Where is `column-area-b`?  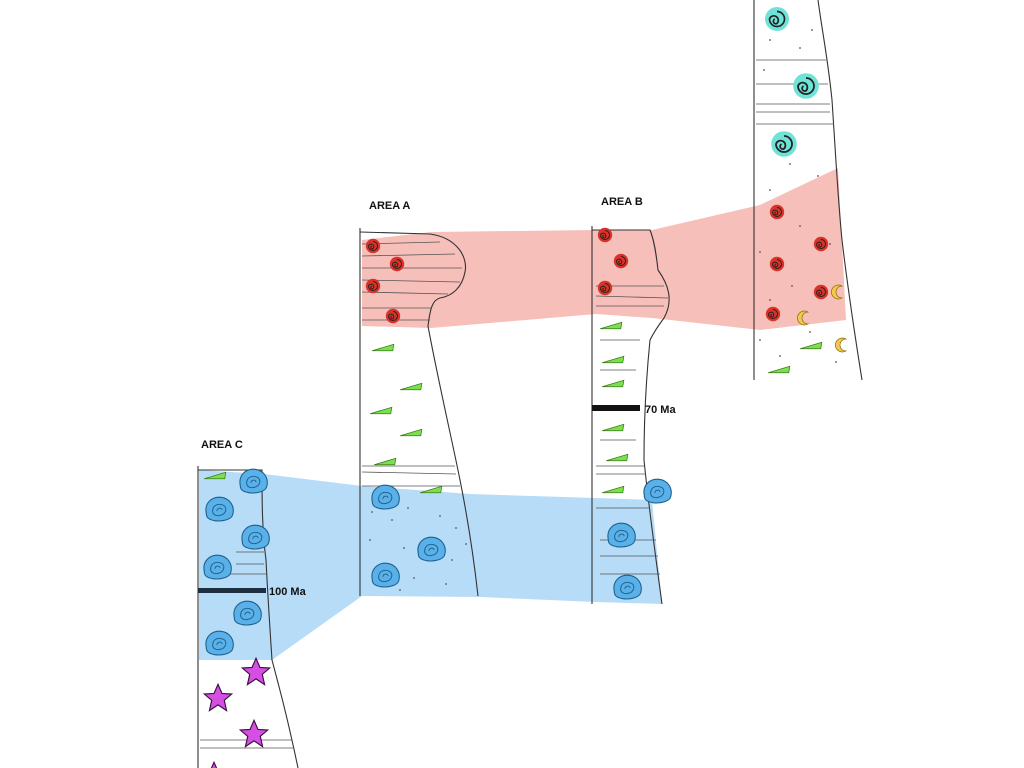 column-area-b is located at coordinates (630, 415).